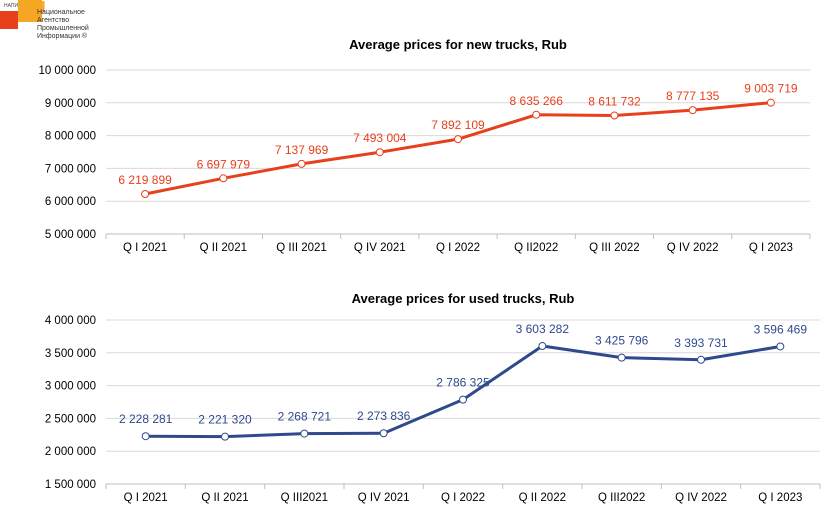 The width and height of the screenshot is (825, 512). I want to click on logo-abbr: НАПИ, so click(11, 6).